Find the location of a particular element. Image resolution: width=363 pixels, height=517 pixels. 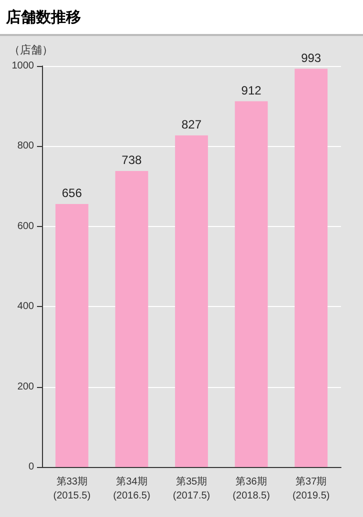

y-tick-label: 0 is located at coordinates (31, 467).